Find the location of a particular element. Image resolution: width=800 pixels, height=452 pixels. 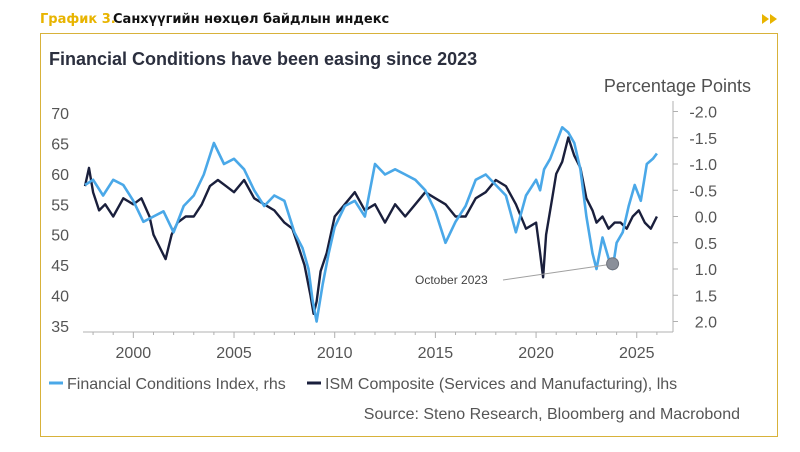

x-tick-label: 2010 is located at coordinates (335, 353).